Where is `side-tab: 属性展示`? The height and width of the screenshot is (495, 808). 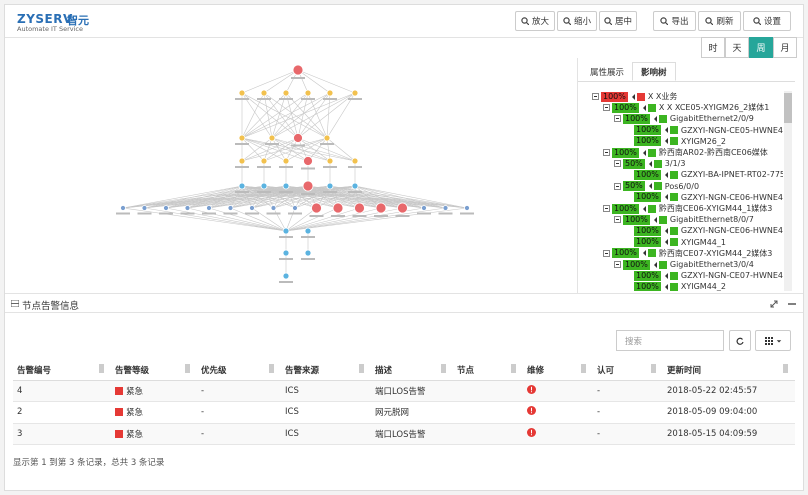
side-tab: 属性展示 is located at coordinates (607, 72).